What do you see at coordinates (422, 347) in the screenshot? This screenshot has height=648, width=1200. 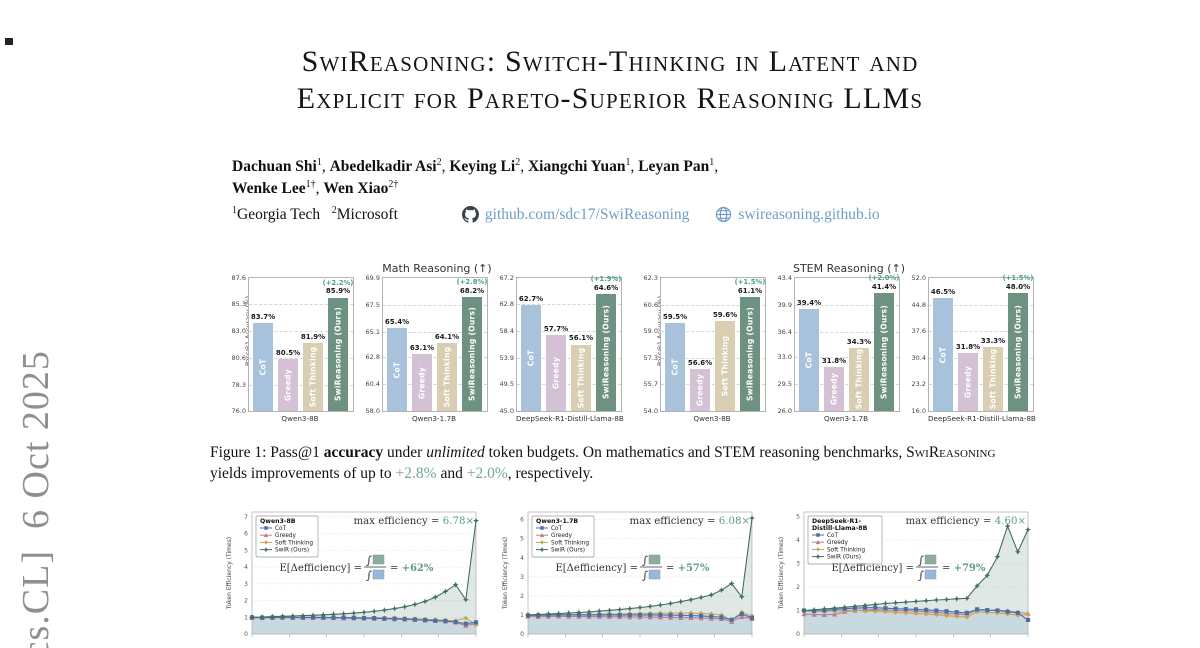 I see `bar-value-label: 63.1%` at bounding box center [422, 347].